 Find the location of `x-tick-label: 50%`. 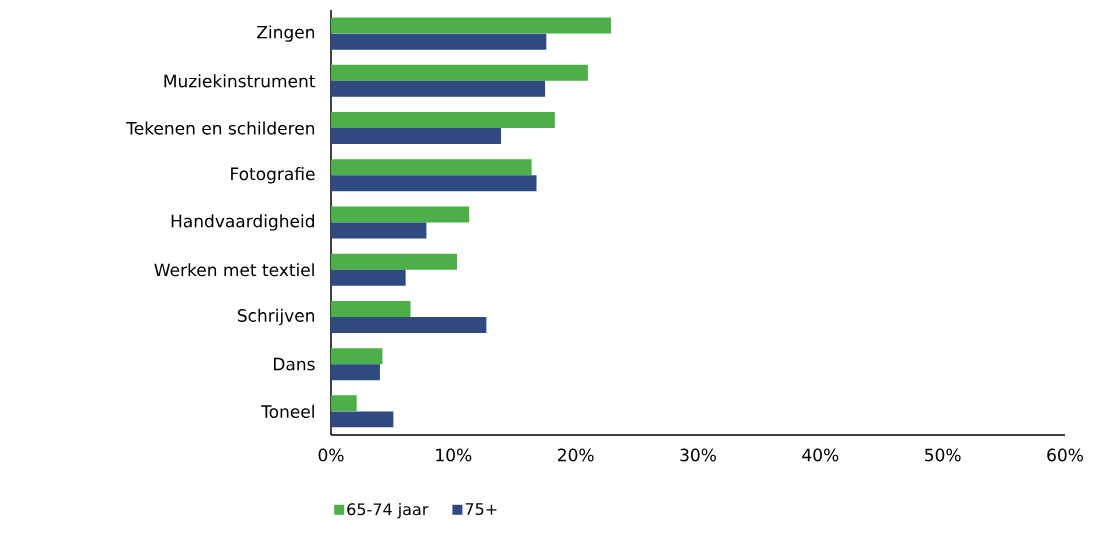

x-tick-label: 50% is located at coordinates (943, 455).